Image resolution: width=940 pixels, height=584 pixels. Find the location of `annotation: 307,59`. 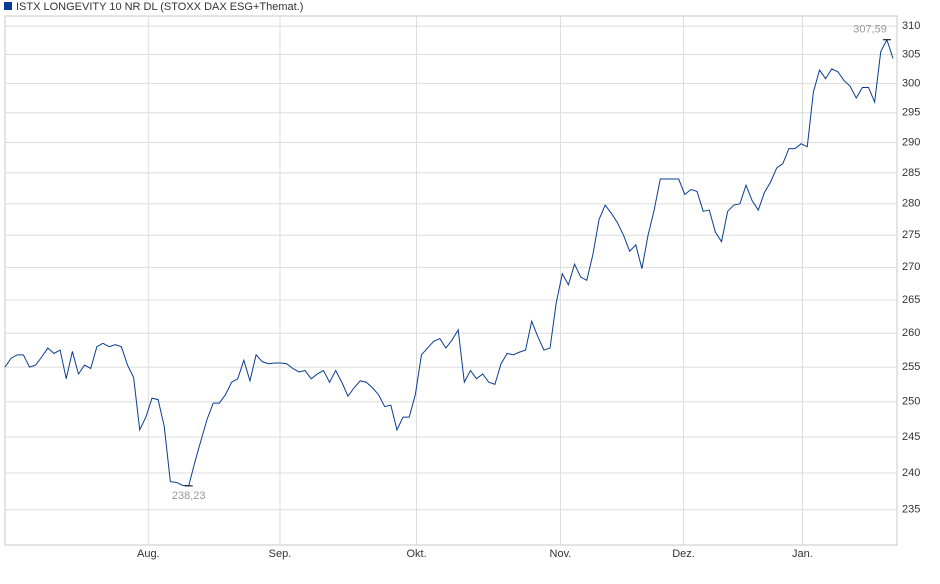

annotation: 307,59 is located at coordinates (870, 30).